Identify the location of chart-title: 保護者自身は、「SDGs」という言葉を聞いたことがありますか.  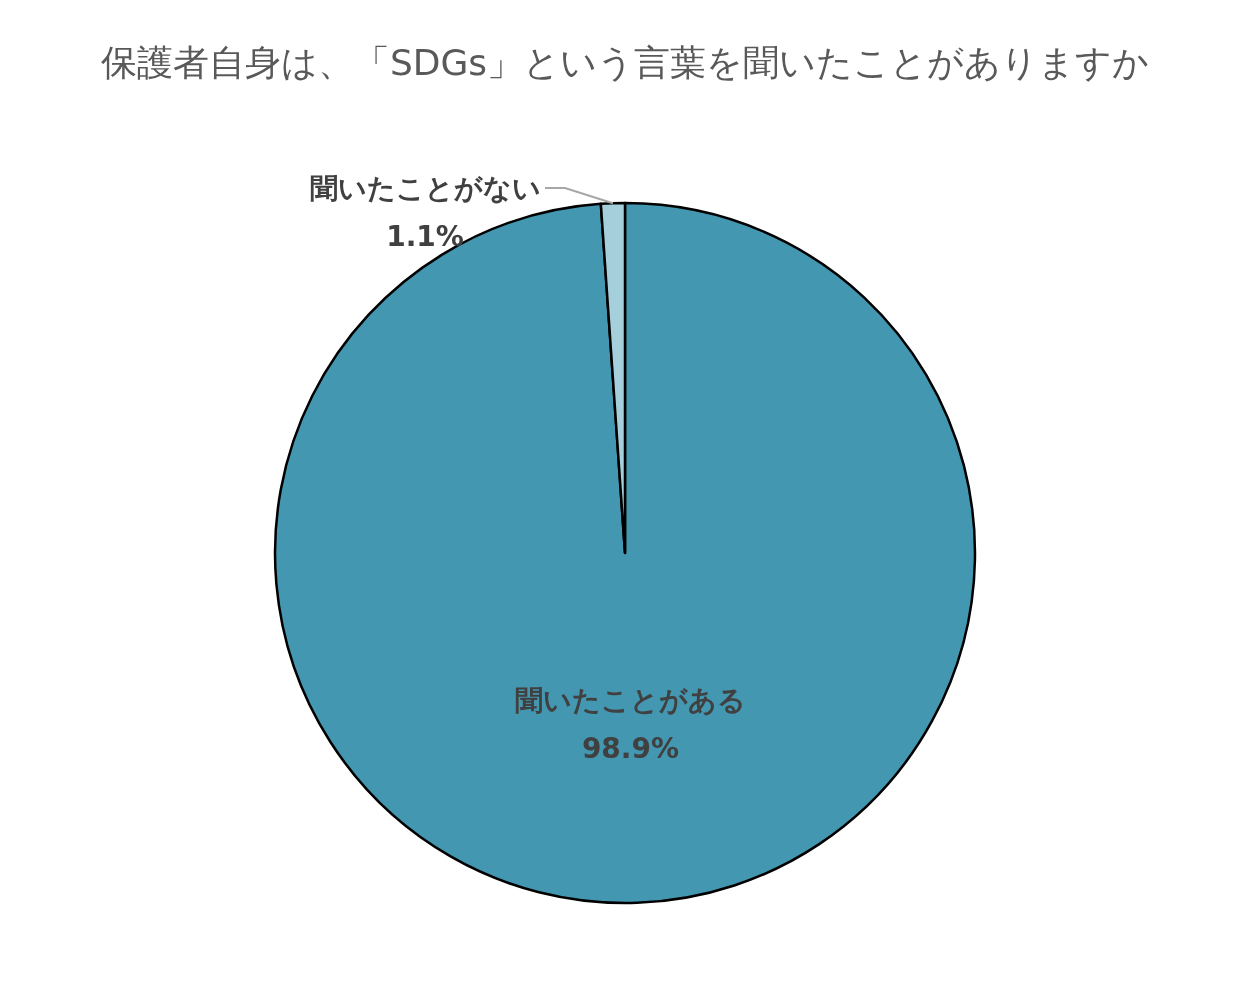
(625, 62).